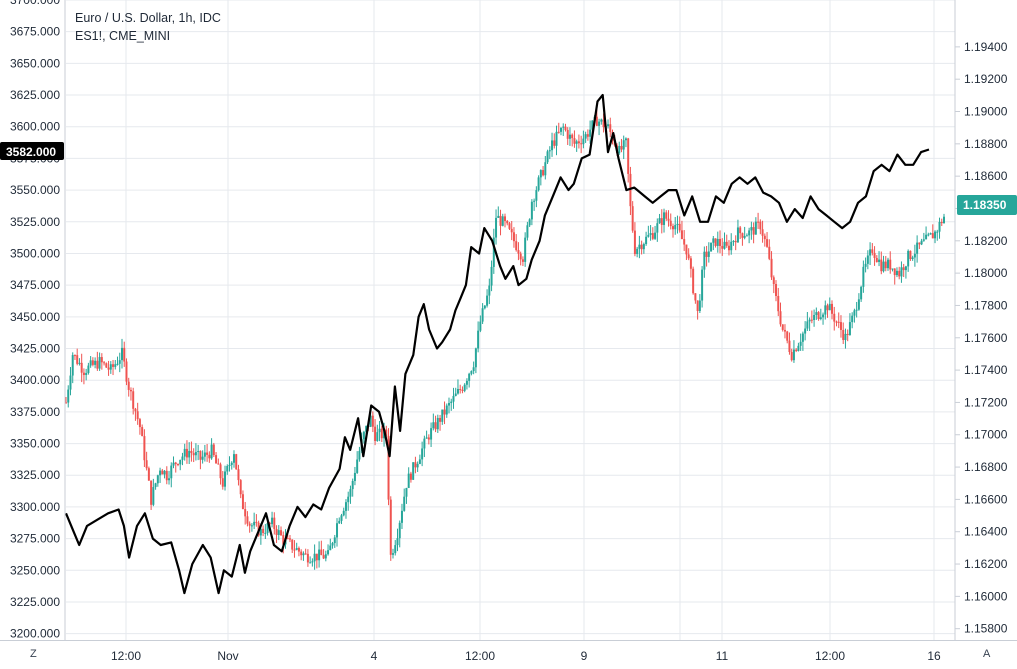 Image resolution: width=1017 pixels, height=669 pixels. I want to click on left-tick-label: 3550.000, so click(35, 190).